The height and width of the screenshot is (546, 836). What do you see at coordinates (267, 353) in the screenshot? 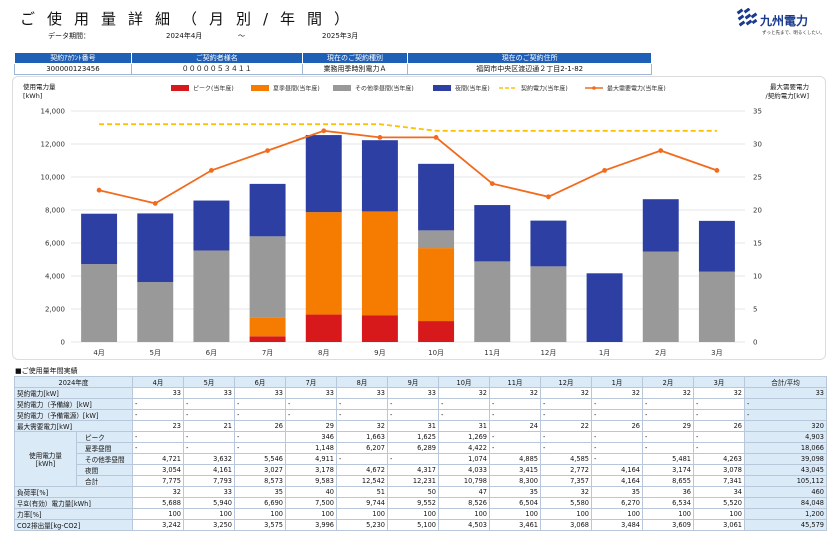
I see `x-tick-label: 7月` at bounding box center [267, 353].